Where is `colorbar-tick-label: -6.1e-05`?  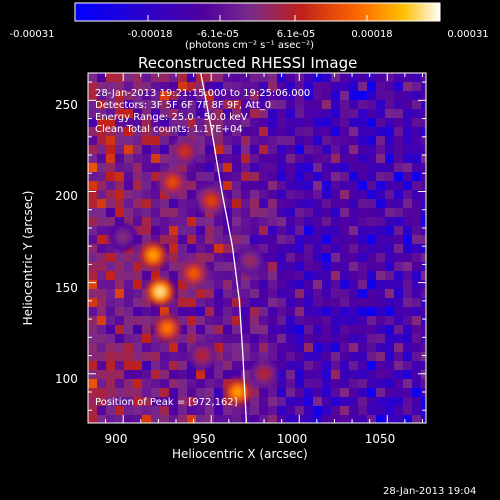
colorbar-tick-label: -6.1e-05 is located at coordinates (218, 34).